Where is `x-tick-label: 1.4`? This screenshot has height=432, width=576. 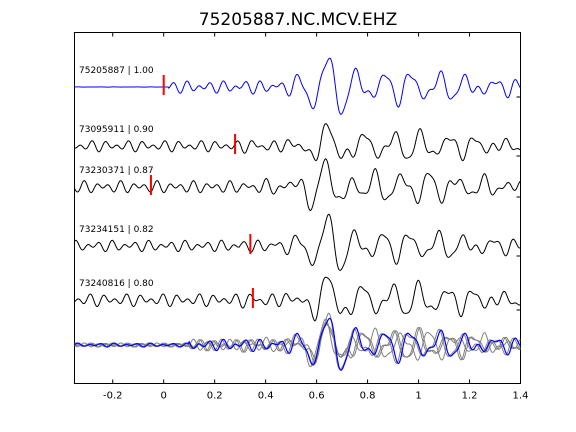 x-tick-label: 1.4 is located at coordinates (521, 396).